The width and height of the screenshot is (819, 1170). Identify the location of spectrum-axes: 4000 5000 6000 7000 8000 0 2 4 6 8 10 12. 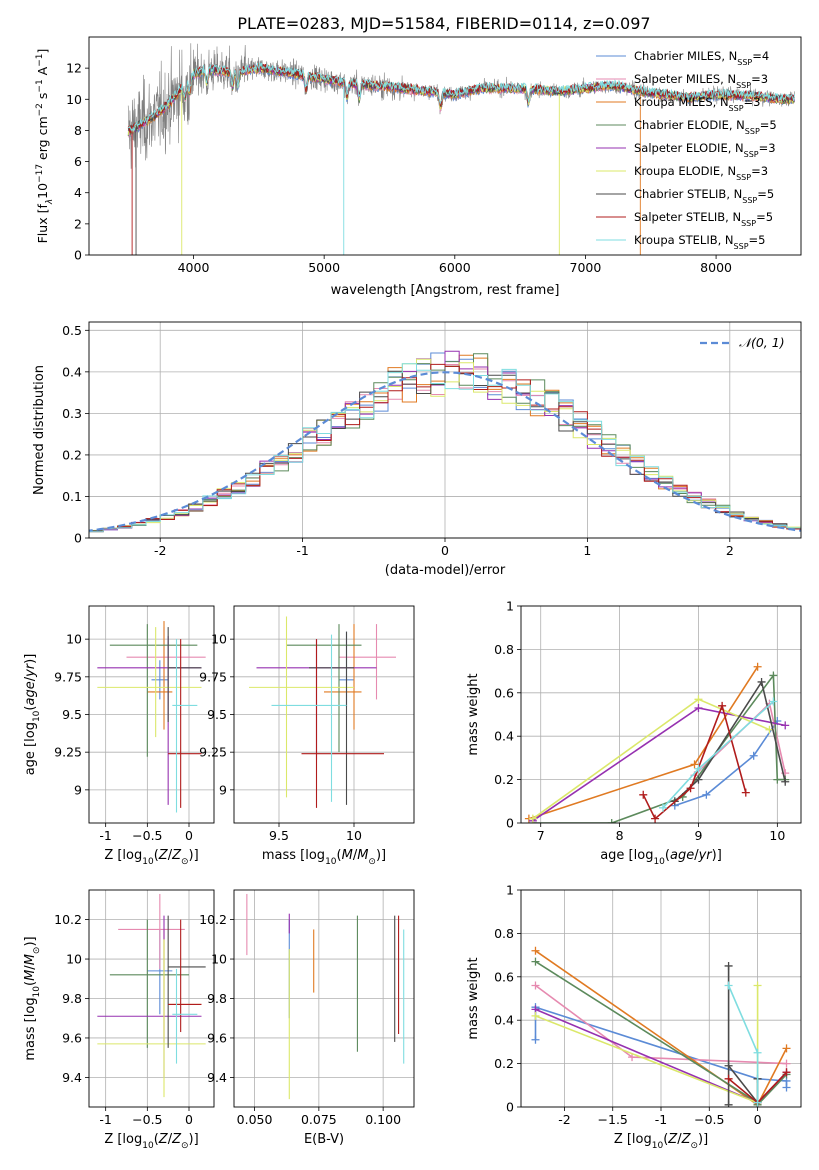
(399, 168).